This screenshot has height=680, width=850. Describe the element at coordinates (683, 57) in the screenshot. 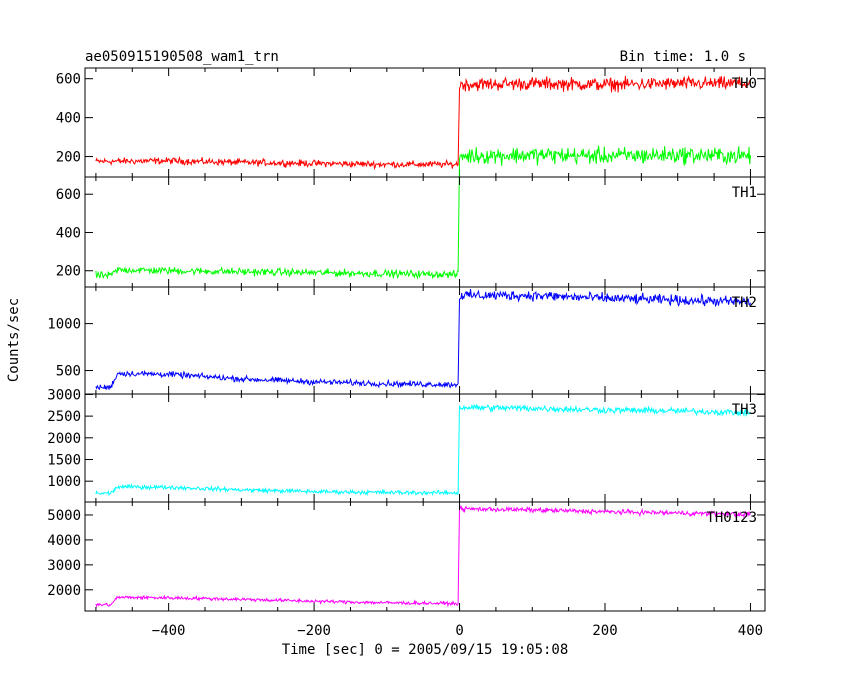

I see `bin-time-label: Bin time: 1.0 s` at that location.